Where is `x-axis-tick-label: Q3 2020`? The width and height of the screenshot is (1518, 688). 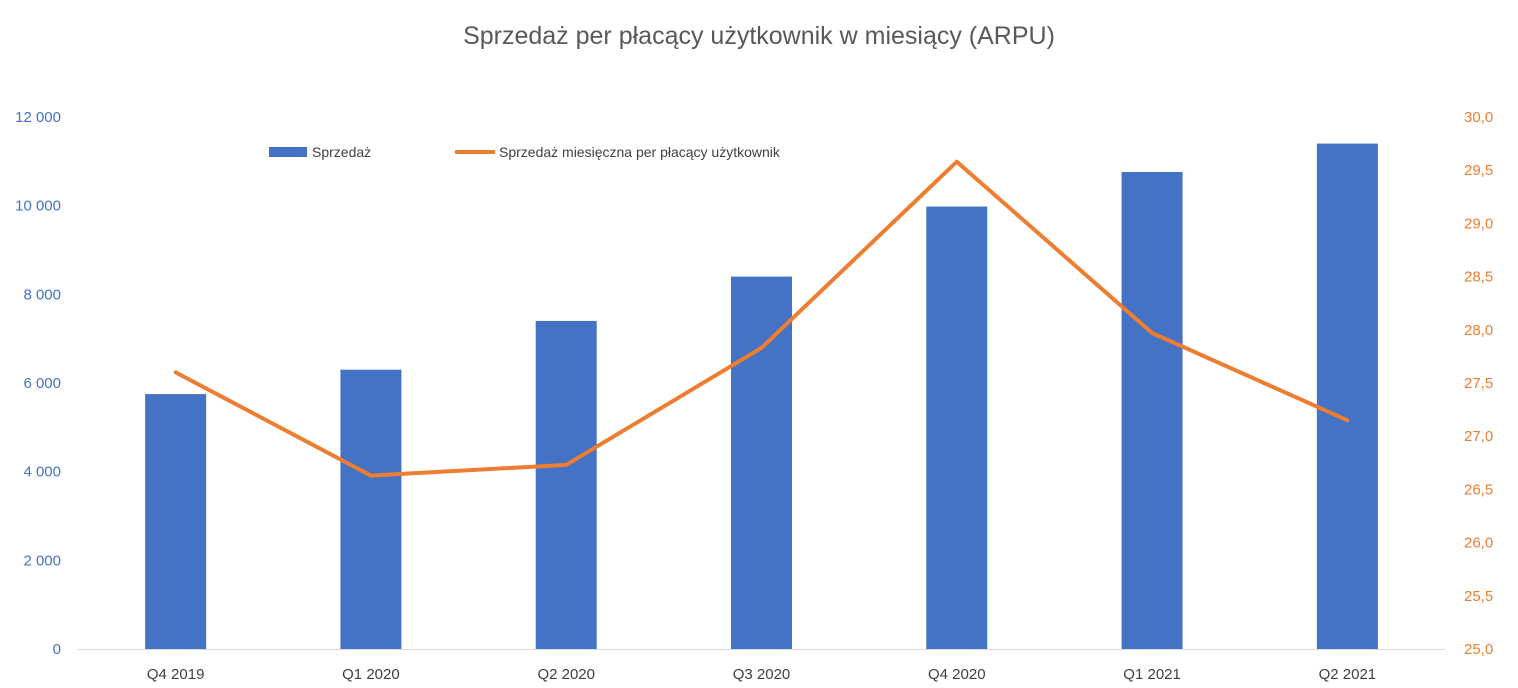
x-axis-tick-label: Q3 2020 is located at coordinates (762, 674).